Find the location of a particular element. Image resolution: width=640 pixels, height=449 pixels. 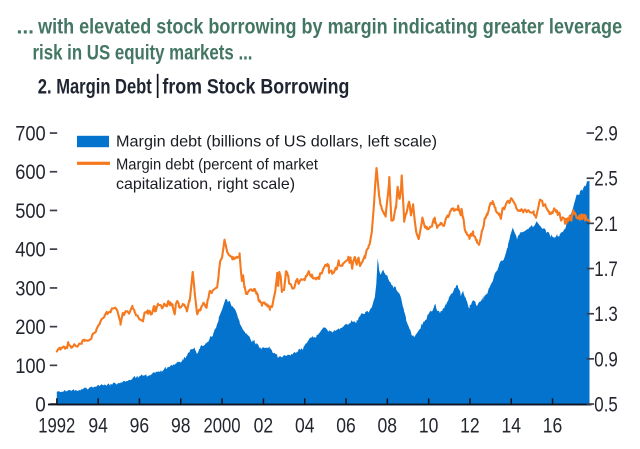

svg-text: 98 is located at coordinates (181, 426).